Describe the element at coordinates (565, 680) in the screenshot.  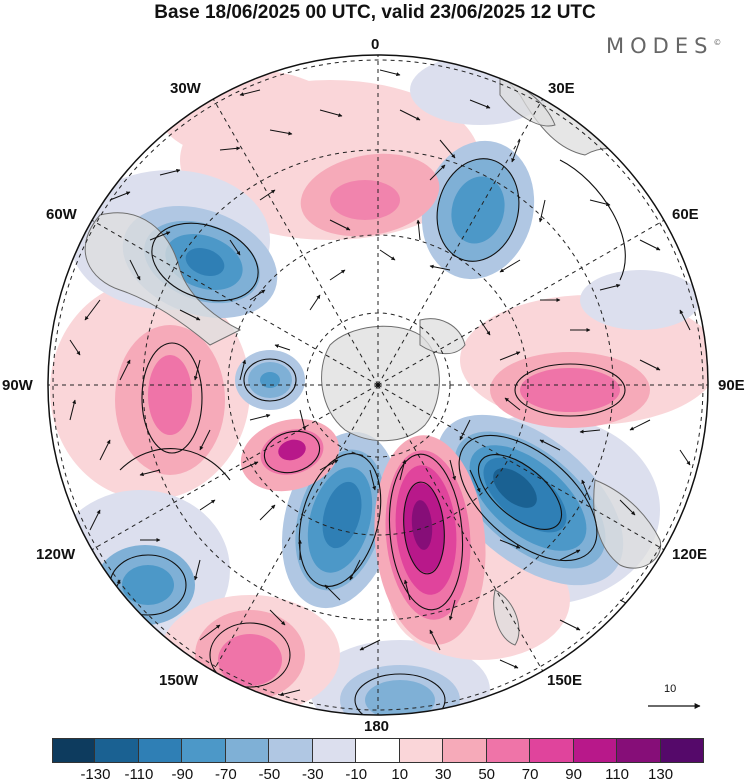
I see `lon-label-150e: 150E` at that location.